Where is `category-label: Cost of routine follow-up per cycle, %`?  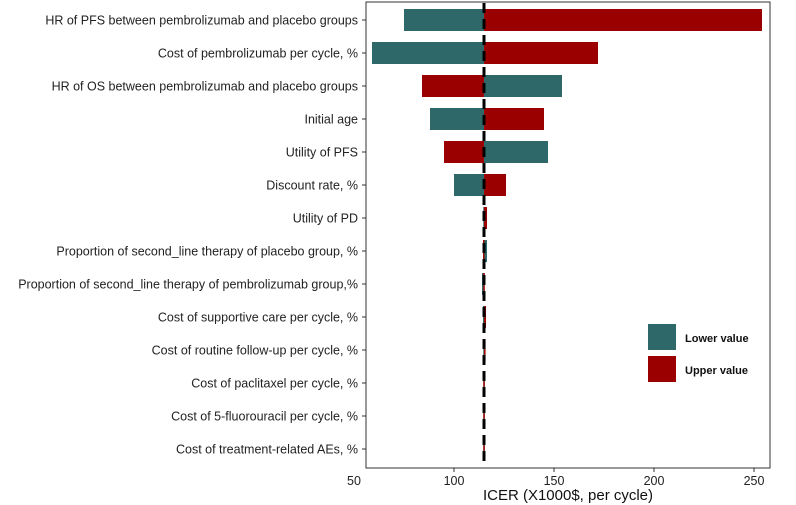 category-label: Cost of routine follow-up per cycle, % is located at coordinates (255, 351).